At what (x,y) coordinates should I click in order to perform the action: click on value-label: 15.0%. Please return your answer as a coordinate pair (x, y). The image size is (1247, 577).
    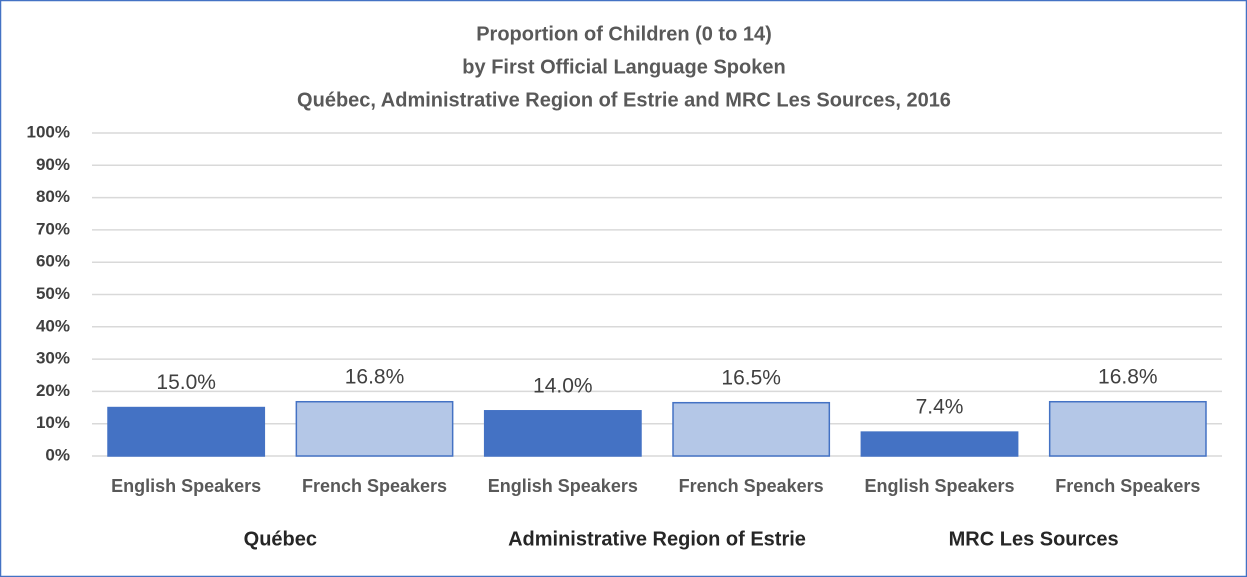
    Looking at the image, I should click on (186, 382).